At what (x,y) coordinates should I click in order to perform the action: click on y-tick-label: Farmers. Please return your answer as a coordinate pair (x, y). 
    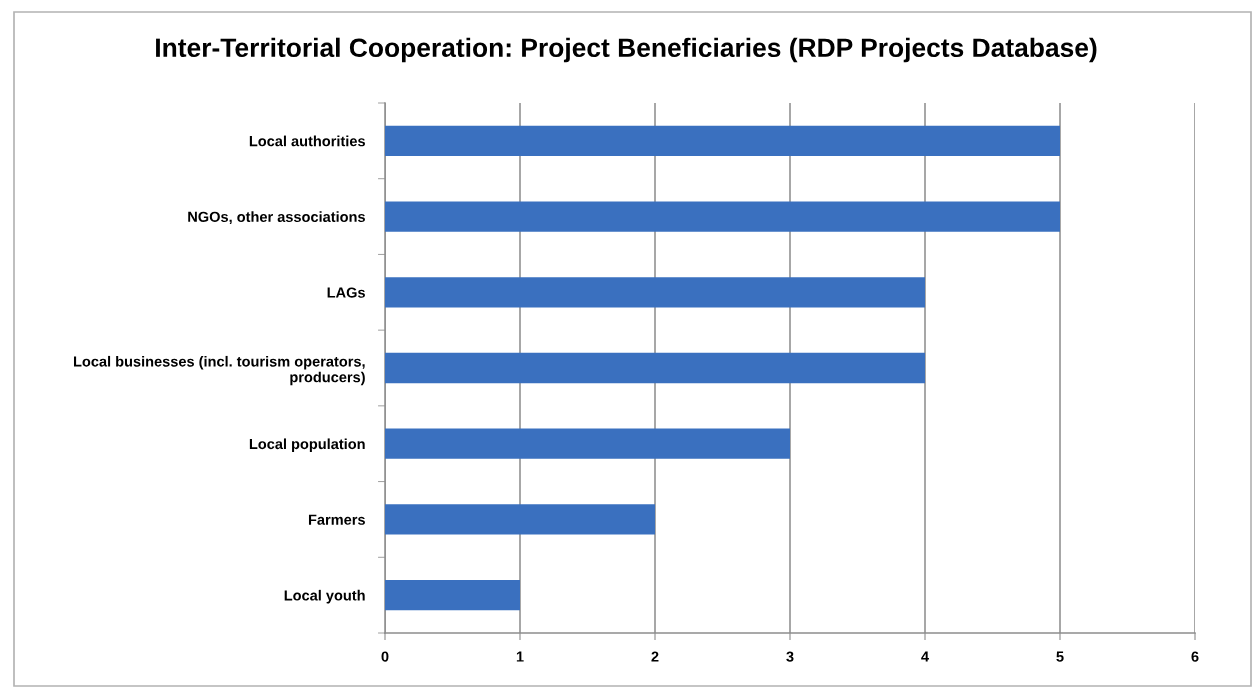
    Looking at the image, I should click on (336, 519).